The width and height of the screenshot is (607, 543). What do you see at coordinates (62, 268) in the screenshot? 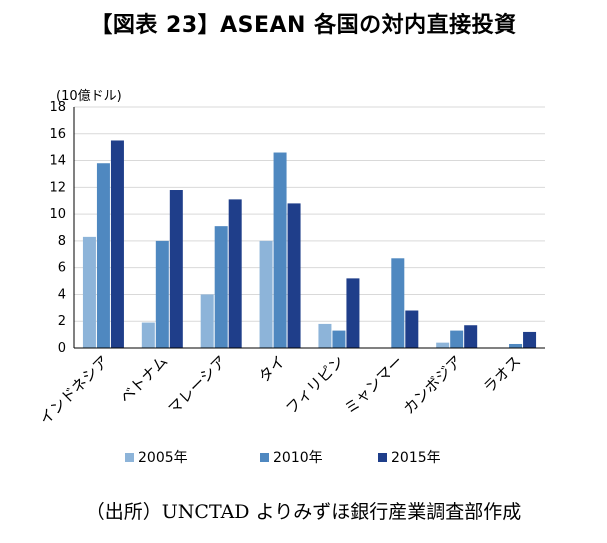
I see `y-tick-label: 6` at bounding box center [62, 268].